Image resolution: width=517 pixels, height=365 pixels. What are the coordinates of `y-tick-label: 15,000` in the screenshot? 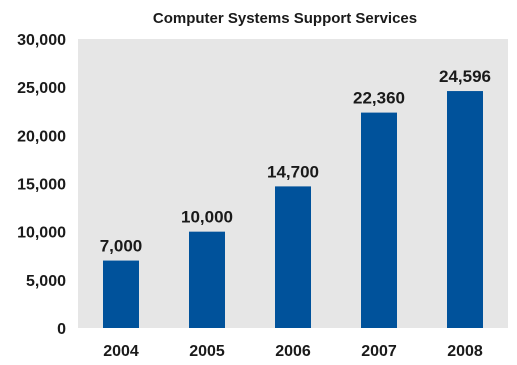 It's located at (41, 185).